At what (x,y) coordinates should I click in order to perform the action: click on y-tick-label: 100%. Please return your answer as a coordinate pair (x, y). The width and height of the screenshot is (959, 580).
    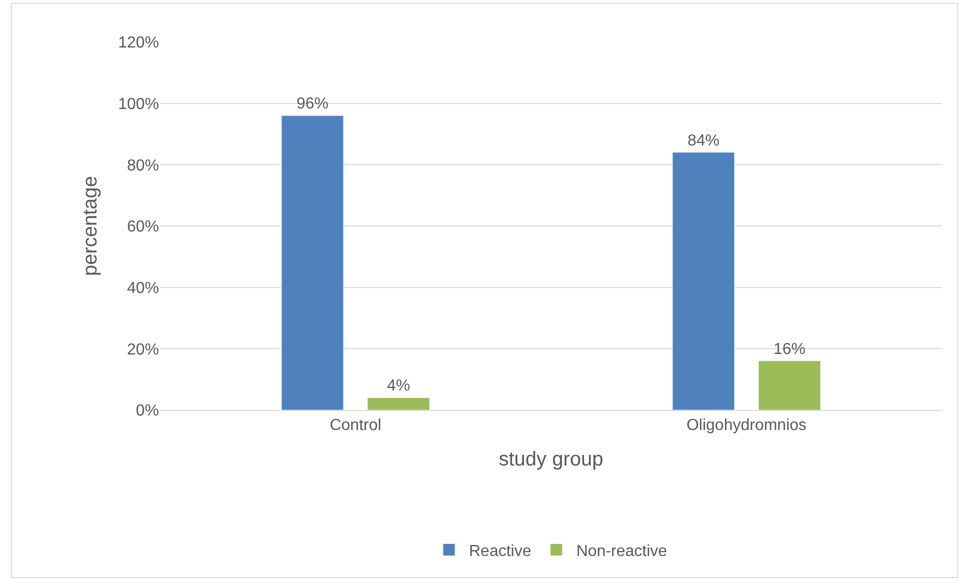
    Looking at the image, I should click on (138, 104).